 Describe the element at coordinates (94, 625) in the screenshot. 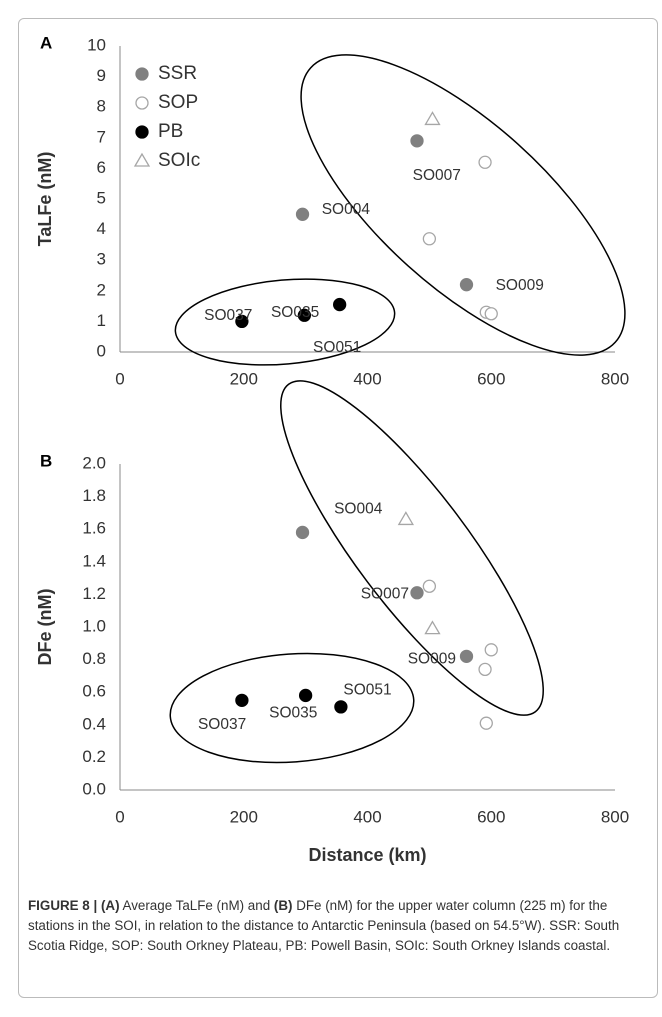

I see `y-tick-label: 1.0` at that location.